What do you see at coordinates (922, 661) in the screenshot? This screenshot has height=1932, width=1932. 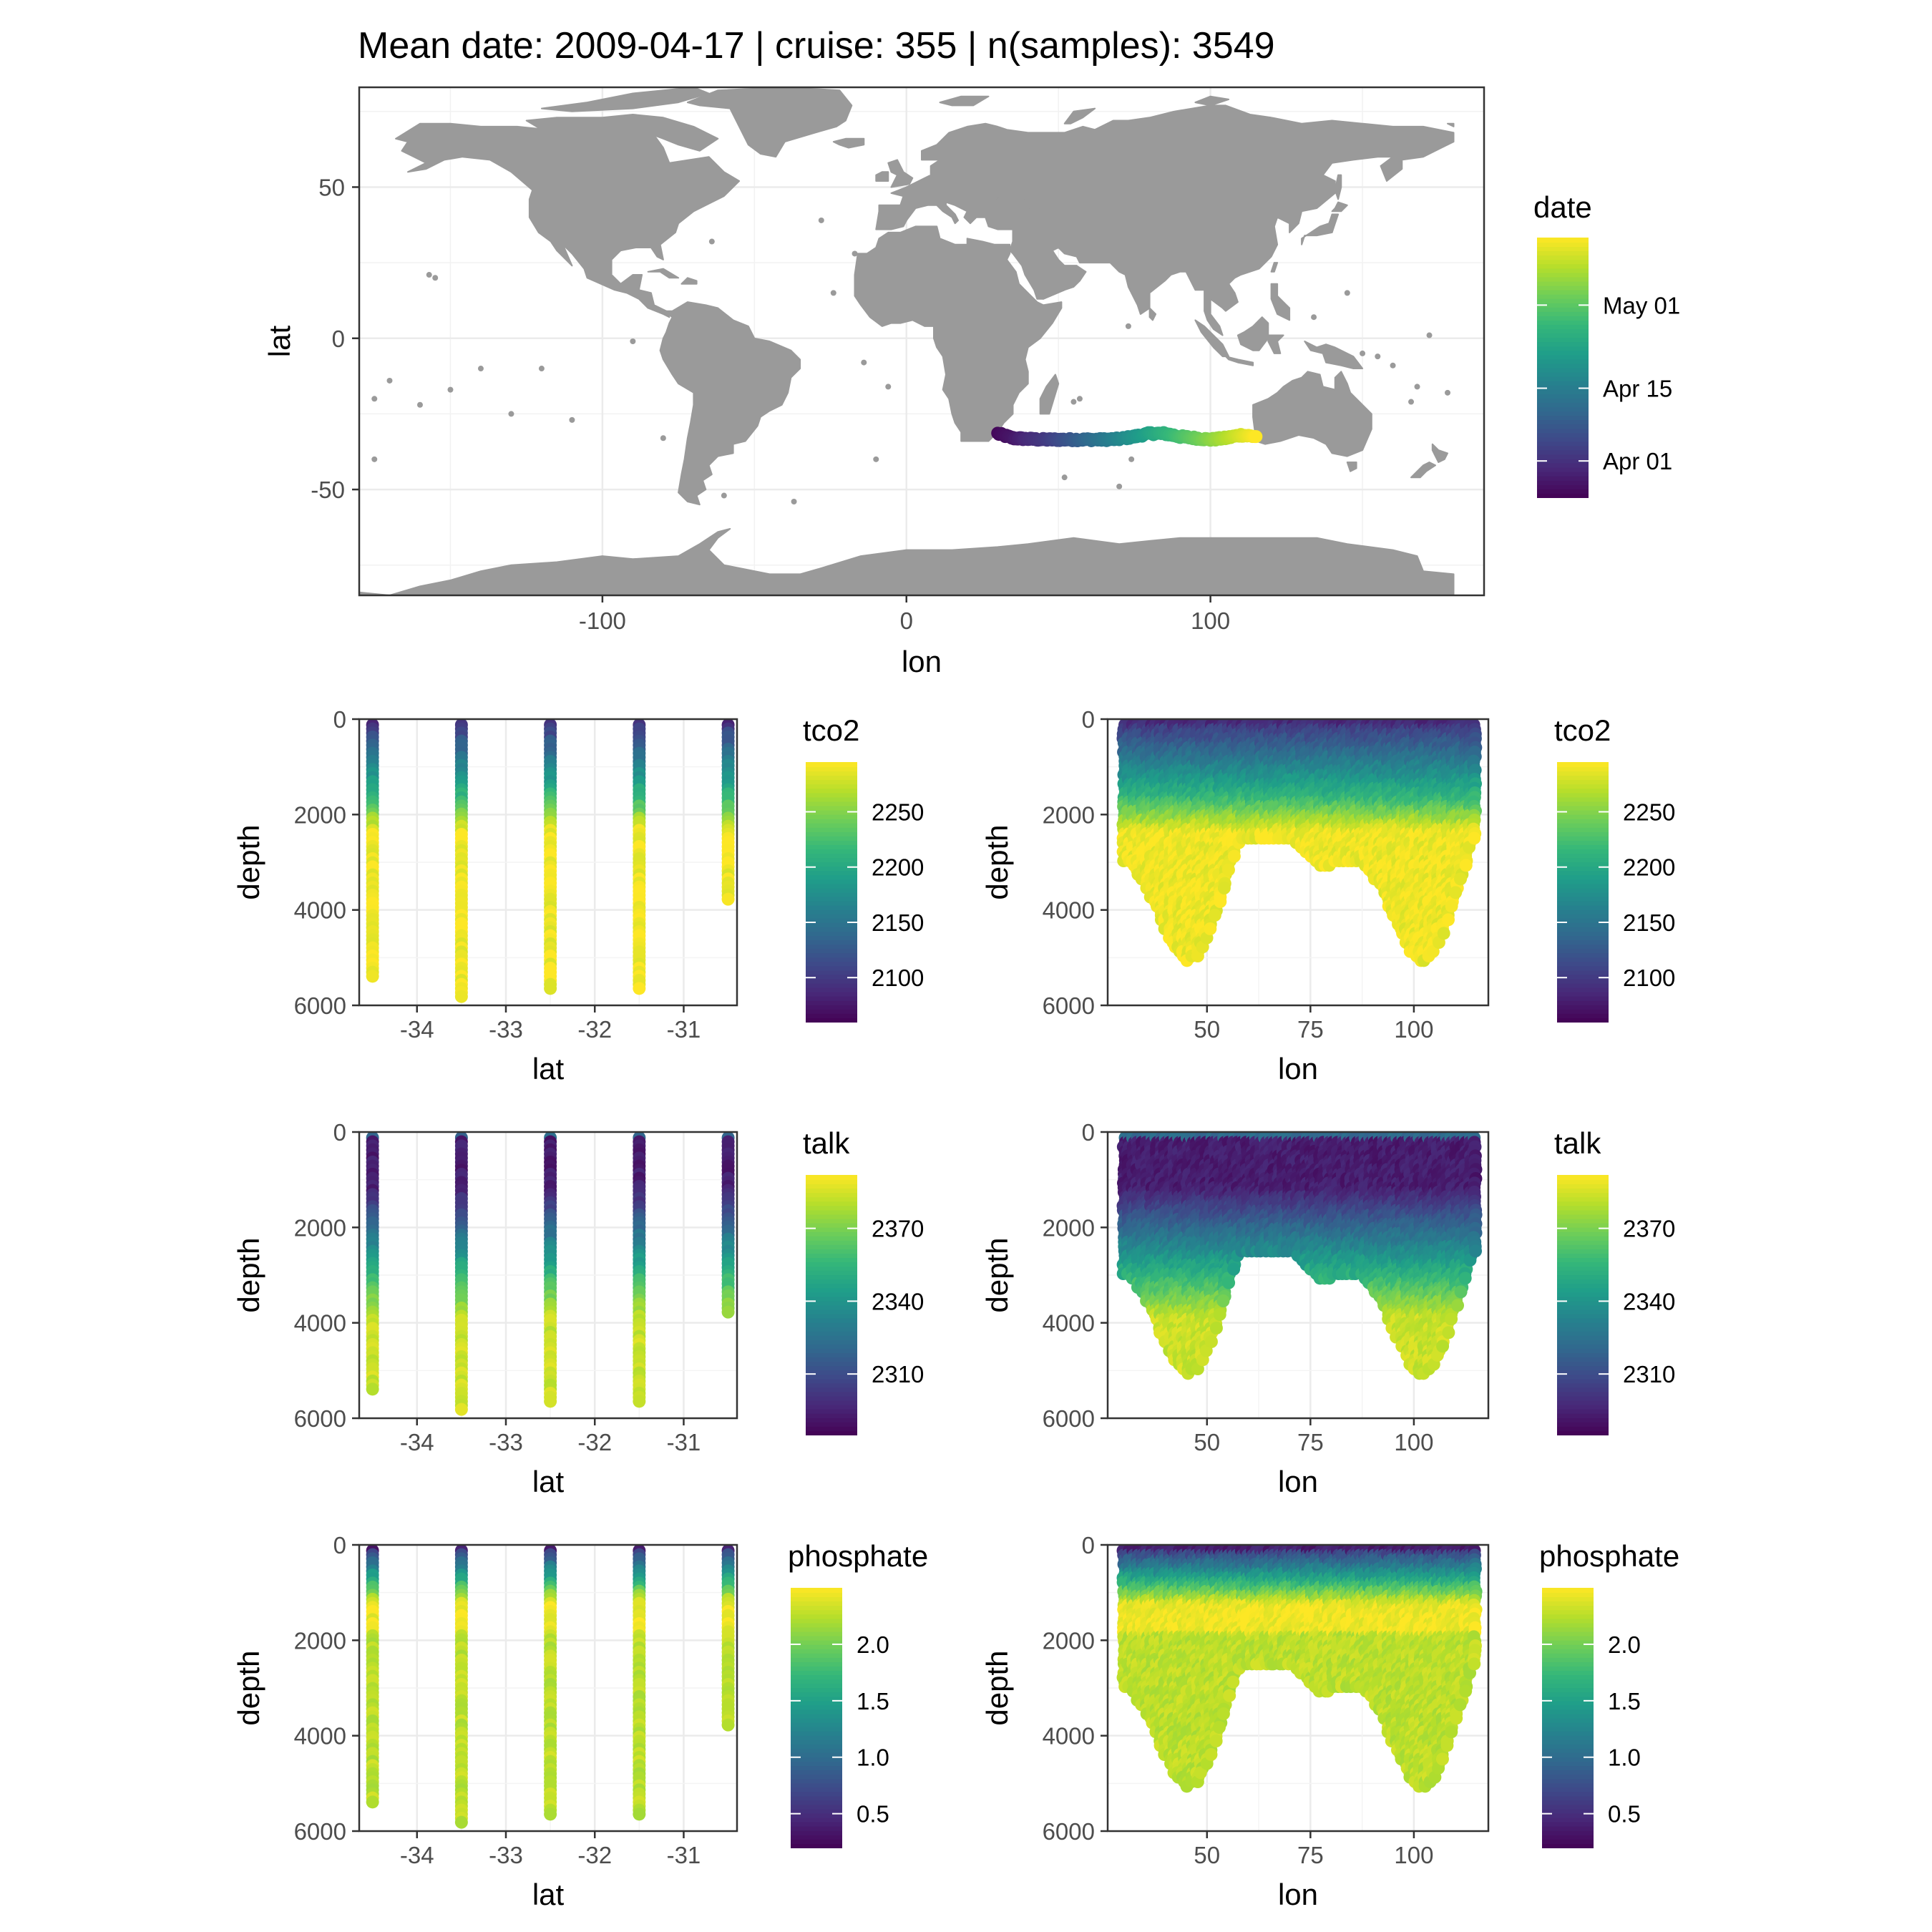 I see `map-x-axis-title: lon` at bounding box center [922, 661].